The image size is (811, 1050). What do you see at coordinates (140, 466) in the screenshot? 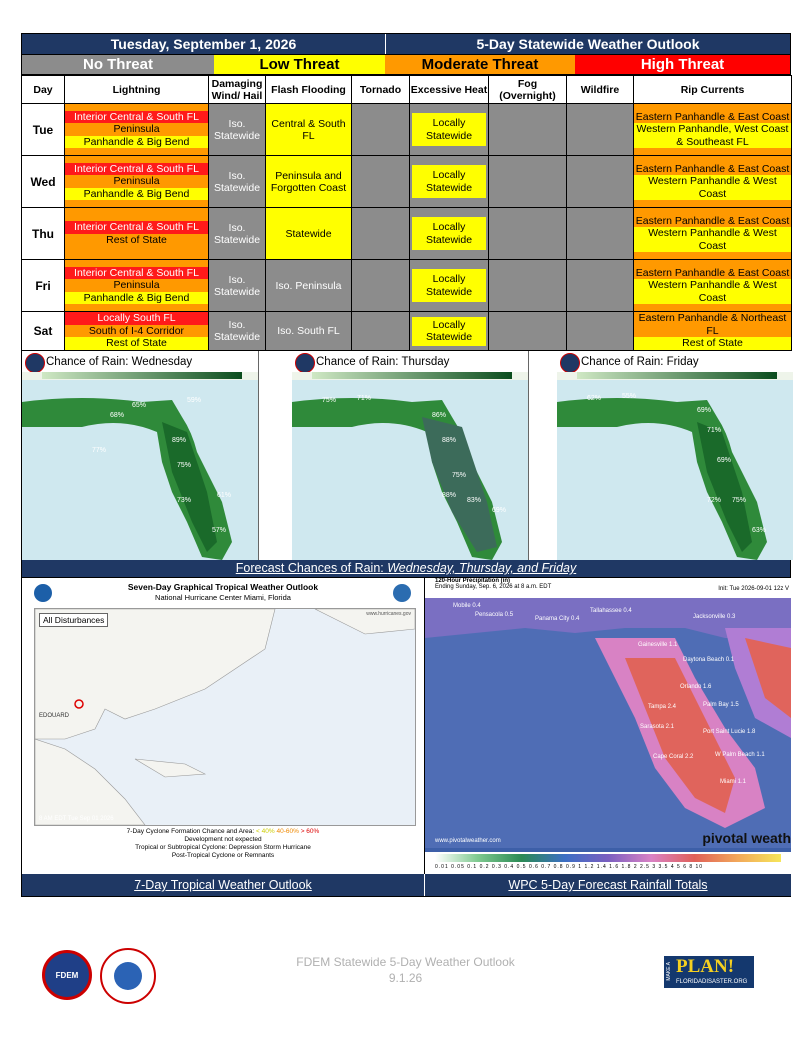
I see `florida-rain-map-wed: 65% 59% 68% 77% 89% 75% 73% 61% 57%` at bounding box center [140, 466].